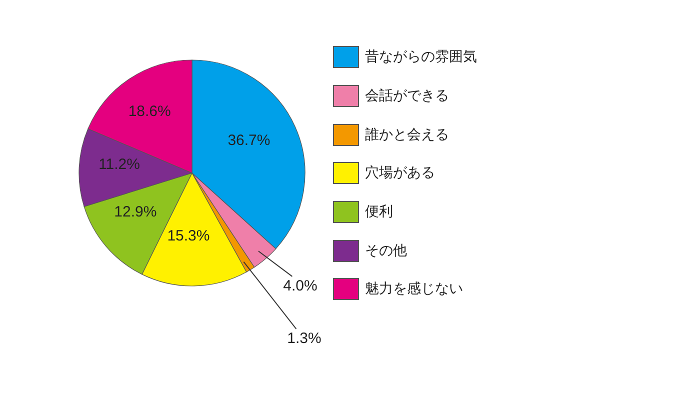  What do you see at coordinates (407, 135) in the screenshot?
I see `legend-label: 誰かと会える` at bounding box center [407, 135].